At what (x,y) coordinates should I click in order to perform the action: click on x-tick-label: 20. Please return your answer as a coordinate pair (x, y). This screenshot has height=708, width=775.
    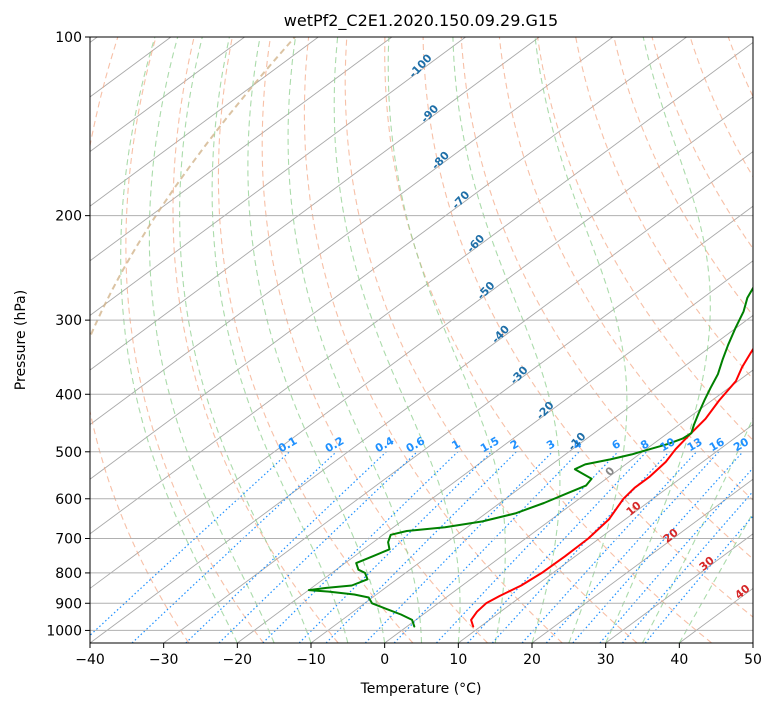
    Looking at the image, I should click on (532, 660).